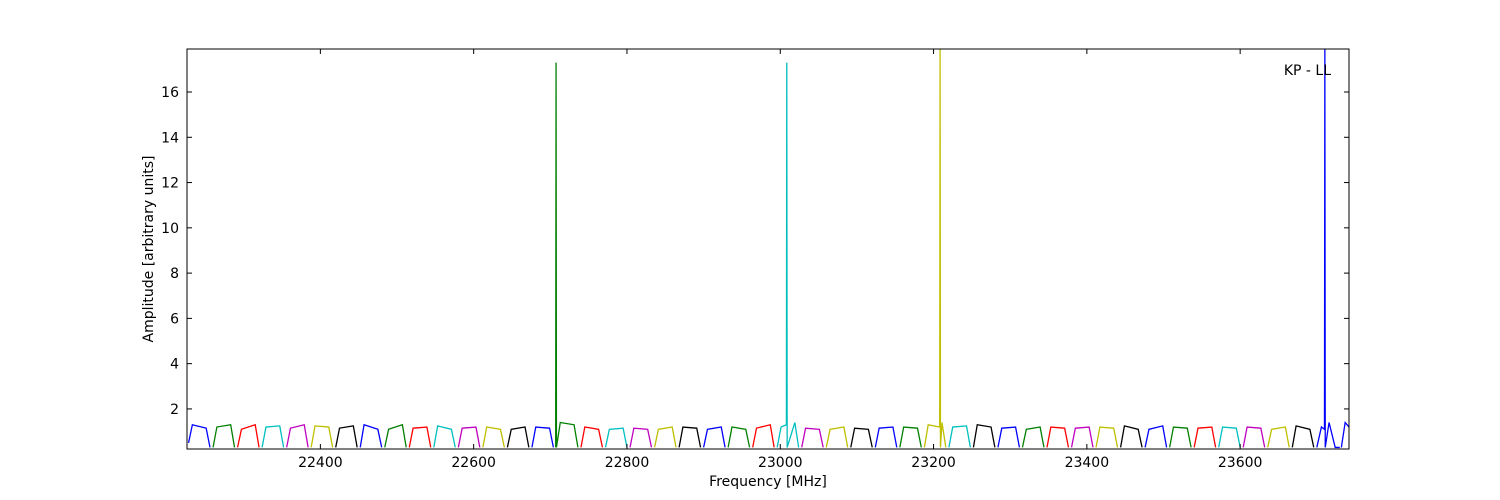  What do you see at coordinates (174, 274) in the screenshot?
I see `y-tick-label: 8` at bounding box center [174, 274].